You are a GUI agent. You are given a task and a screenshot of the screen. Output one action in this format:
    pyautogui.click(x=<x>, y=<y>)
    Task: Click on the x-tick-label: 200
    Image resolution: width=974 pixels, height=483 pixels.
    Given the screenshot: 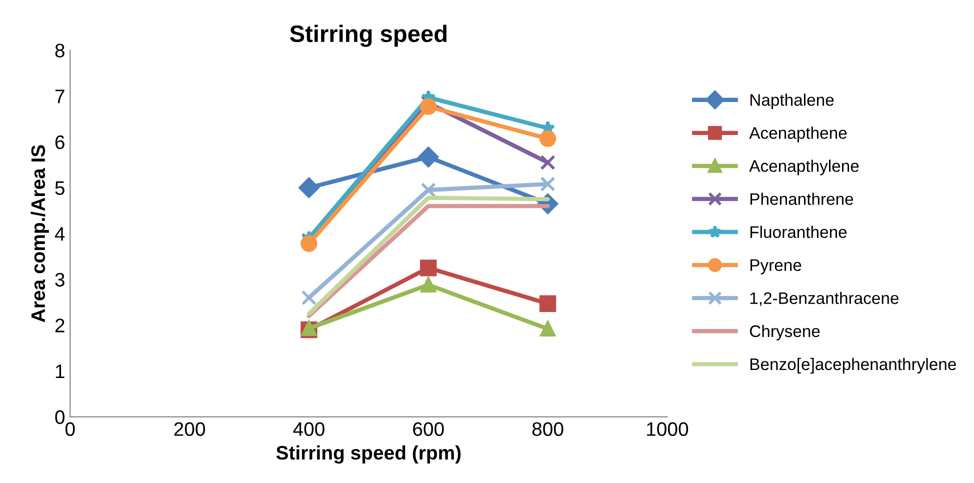 What is the action you would take?
    pyautogui.click(x=190, y=429)
    